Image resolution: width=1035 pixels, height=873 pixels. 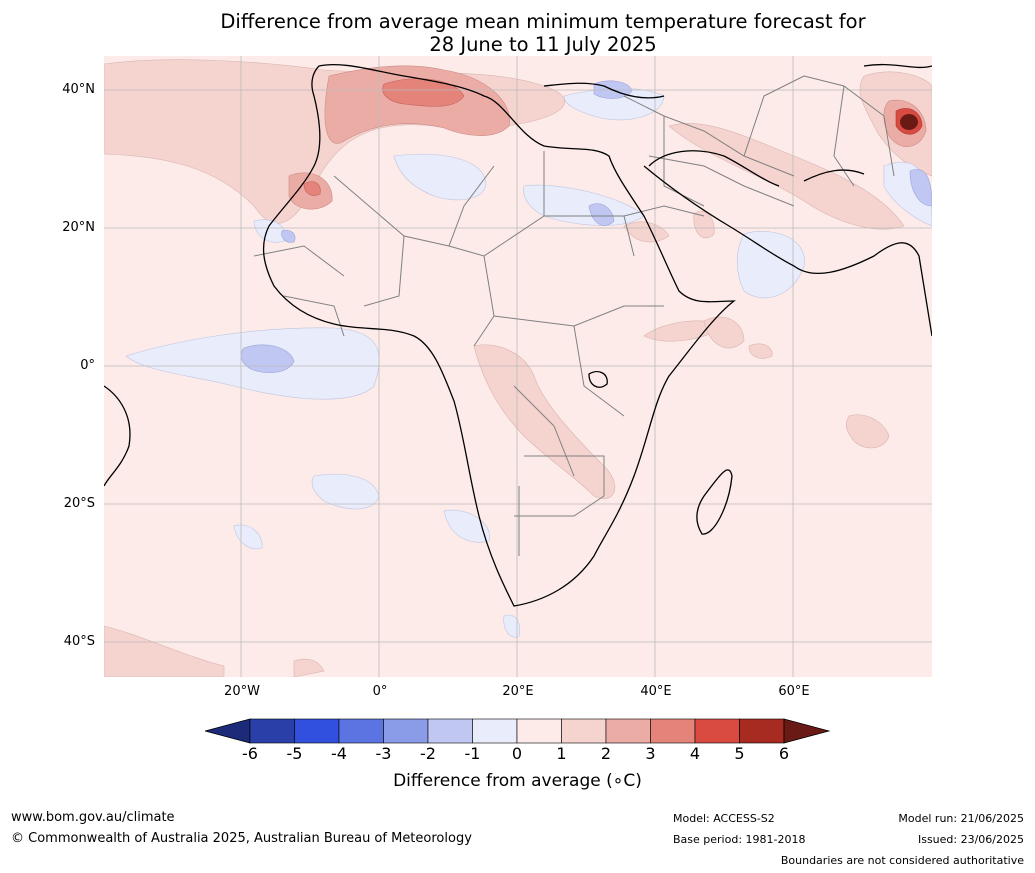 I want to click on footer-model: Model: ACCESS-S2, so click(x=724, y=818).